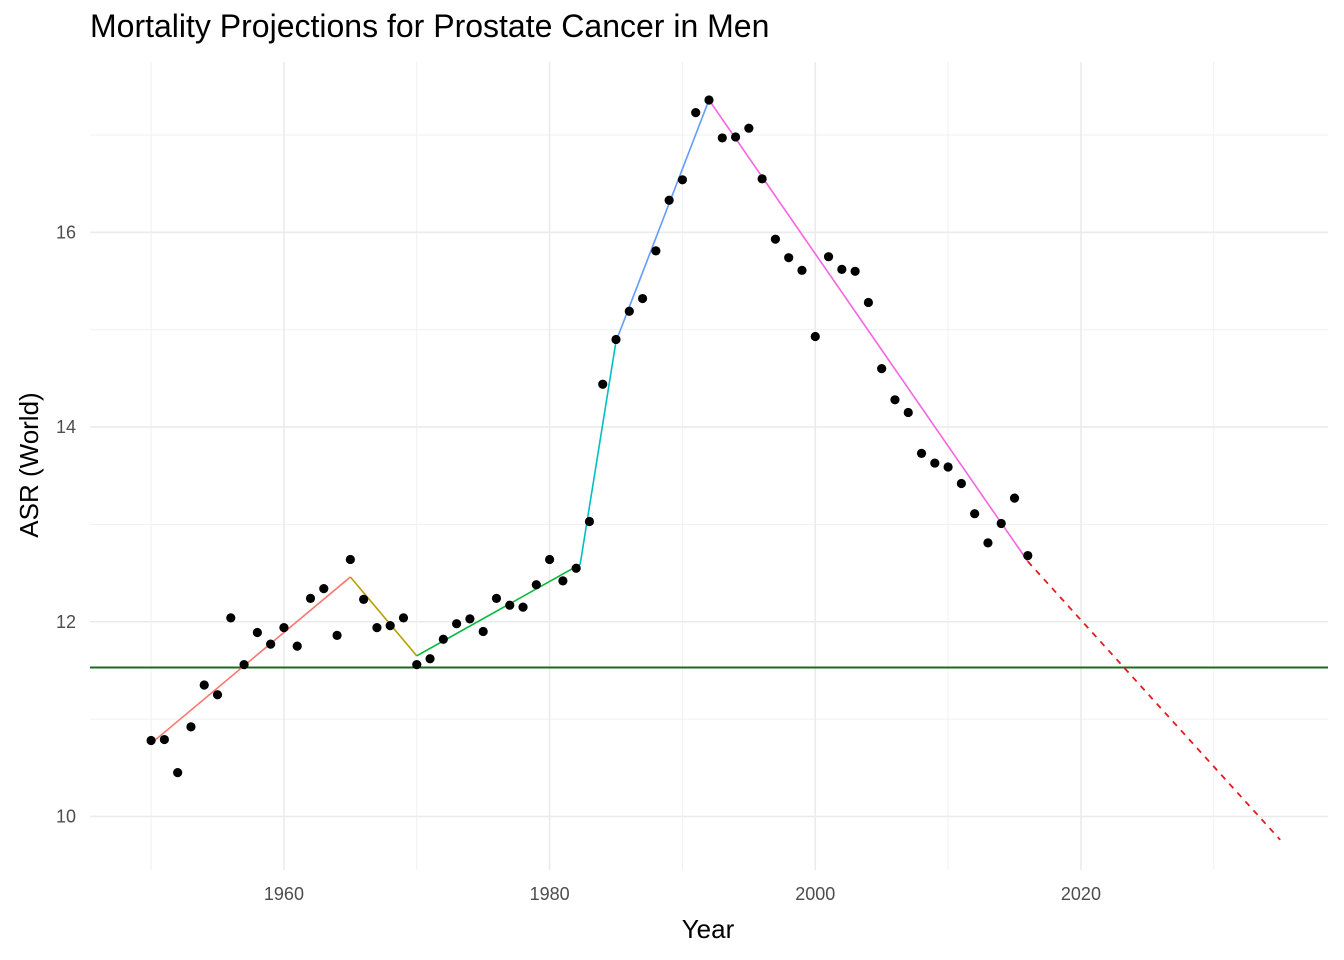  Describe the element at coordinates (284, 894) in the screenshot. I see `x-tick-label: 1960` at that location.